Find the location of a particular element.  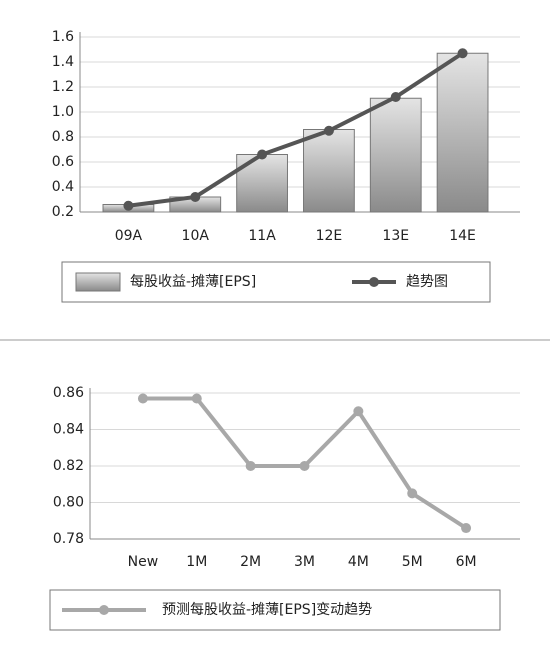

y-tick-label: 0.2 is located at coordinates (63, 212).